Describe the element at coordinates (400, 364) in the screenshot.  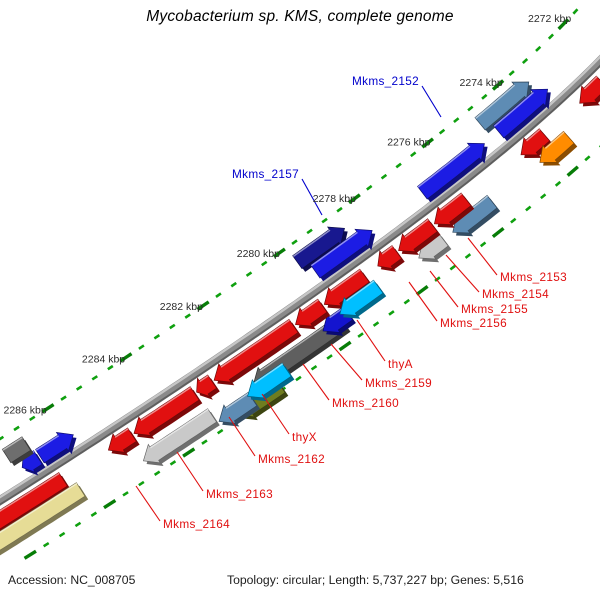
I see `gene-callout-label: thyA` at that location.